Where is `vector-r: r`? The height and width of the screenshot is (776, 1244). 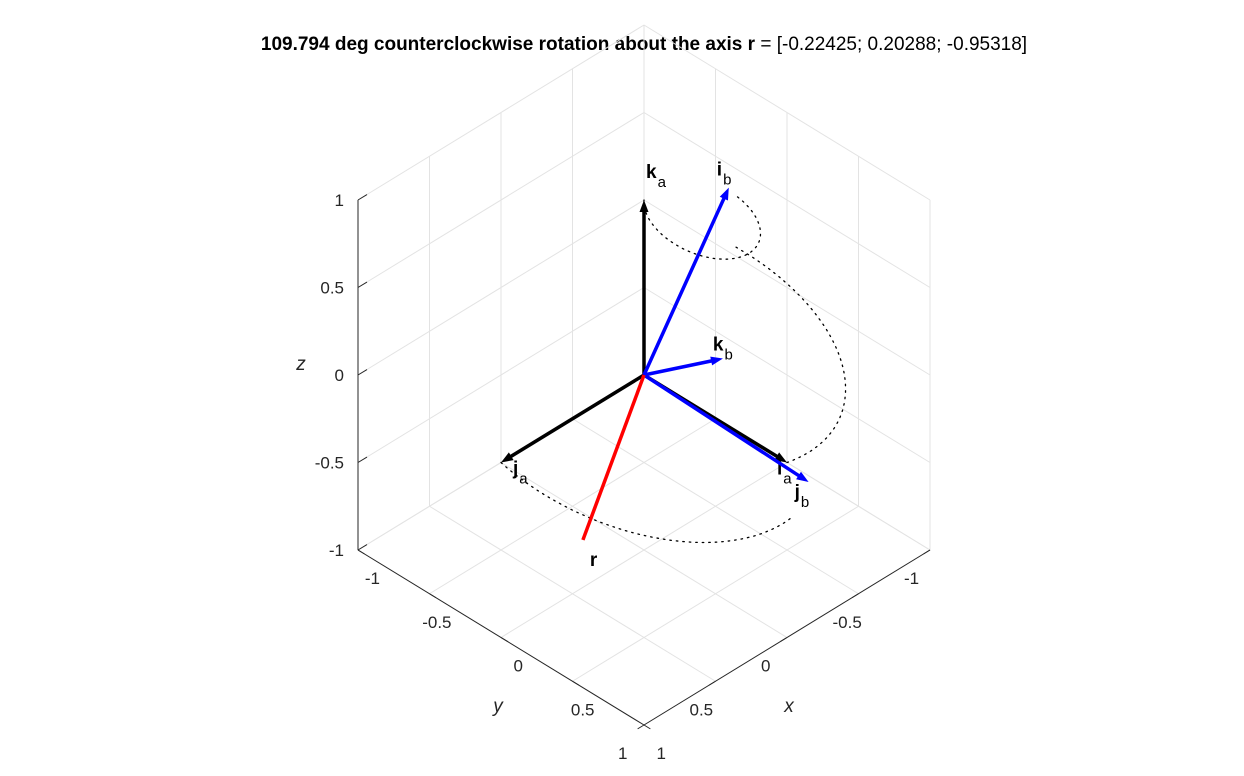 vector-r: r is located at coordinates (613, 472).